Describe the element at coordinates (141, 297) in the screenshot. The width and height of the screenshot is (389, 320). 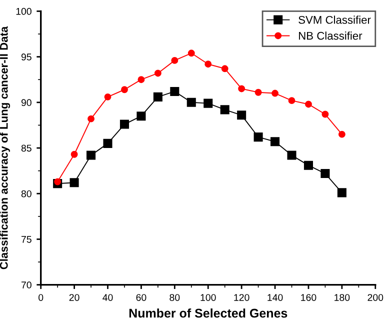
I see `x-tick-label: 60` at that location.